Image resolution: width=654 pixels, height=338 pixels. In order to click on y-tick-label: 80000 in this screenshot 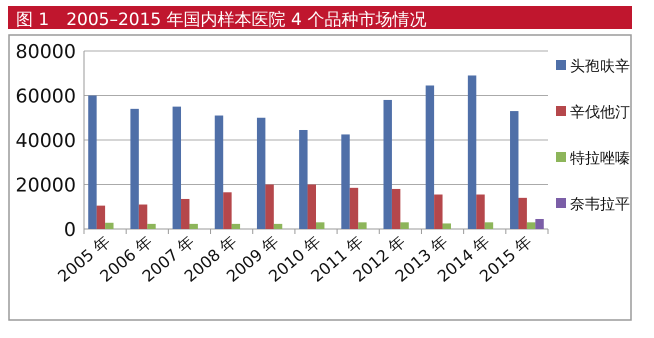, I will do `click(46, 52)`.